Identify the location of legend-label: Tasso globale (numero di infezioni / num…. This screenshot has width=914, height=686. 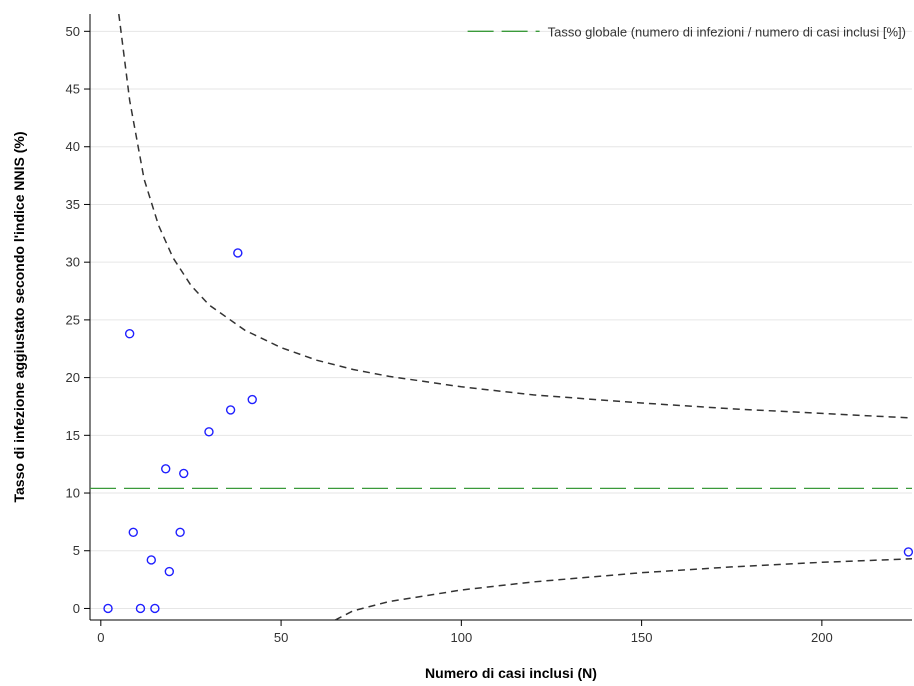
(727, 31).